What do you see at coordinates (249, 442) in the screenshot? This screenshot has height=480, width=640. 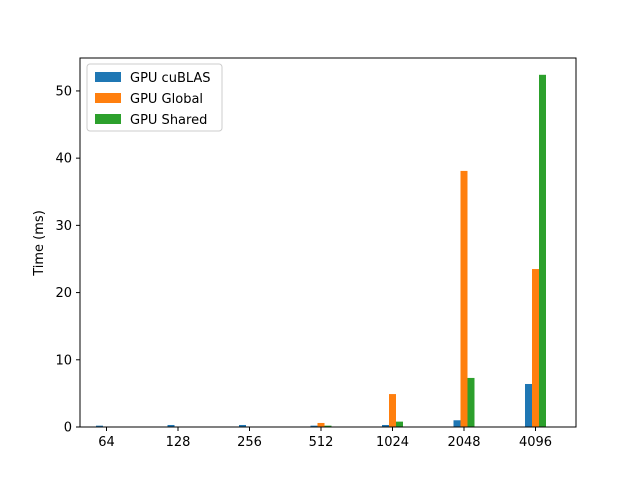 I see `x-tick-label: 256` at bounding box center [249, 442].